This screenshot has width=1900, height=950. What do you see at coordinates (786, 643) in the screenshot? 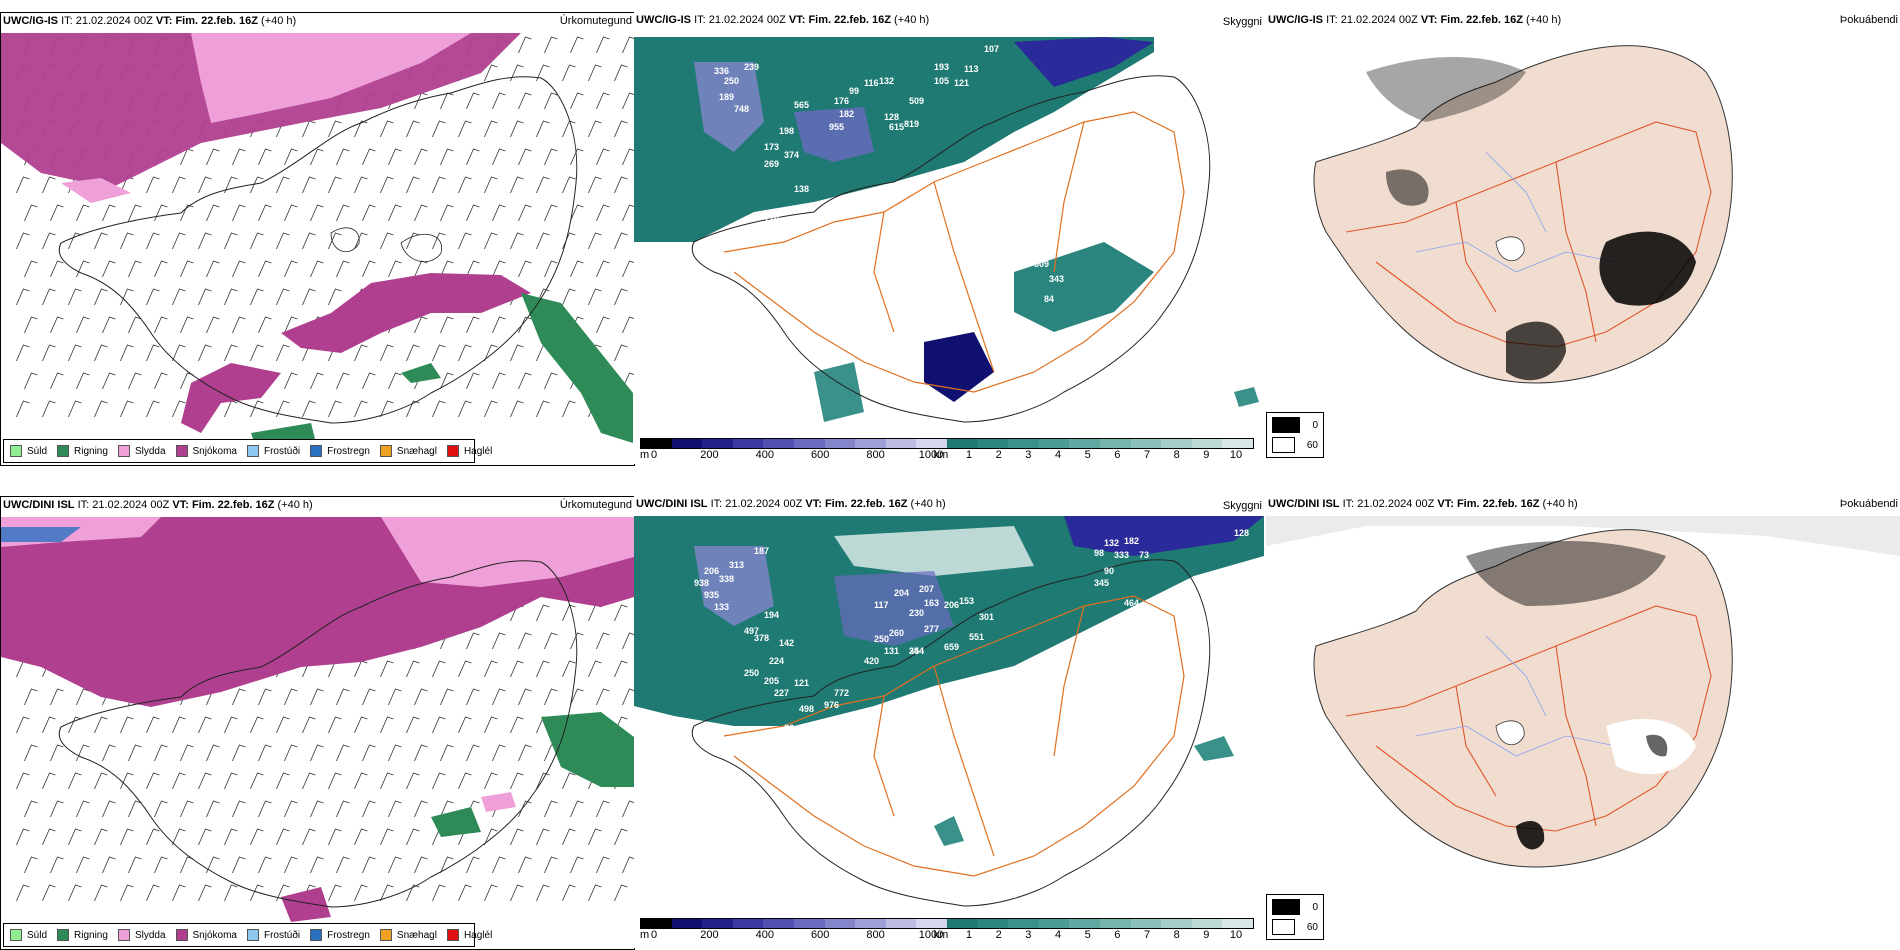
I see `visibility-value-label: 142` at bounding box center [786, 643].